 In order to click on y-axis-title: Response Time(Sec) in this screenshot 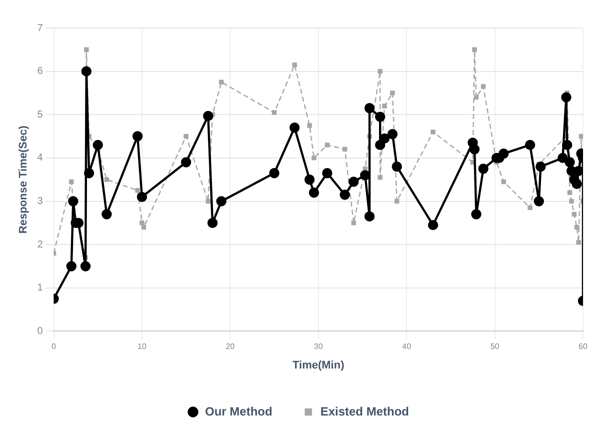, I will do `click(24, 179)`.